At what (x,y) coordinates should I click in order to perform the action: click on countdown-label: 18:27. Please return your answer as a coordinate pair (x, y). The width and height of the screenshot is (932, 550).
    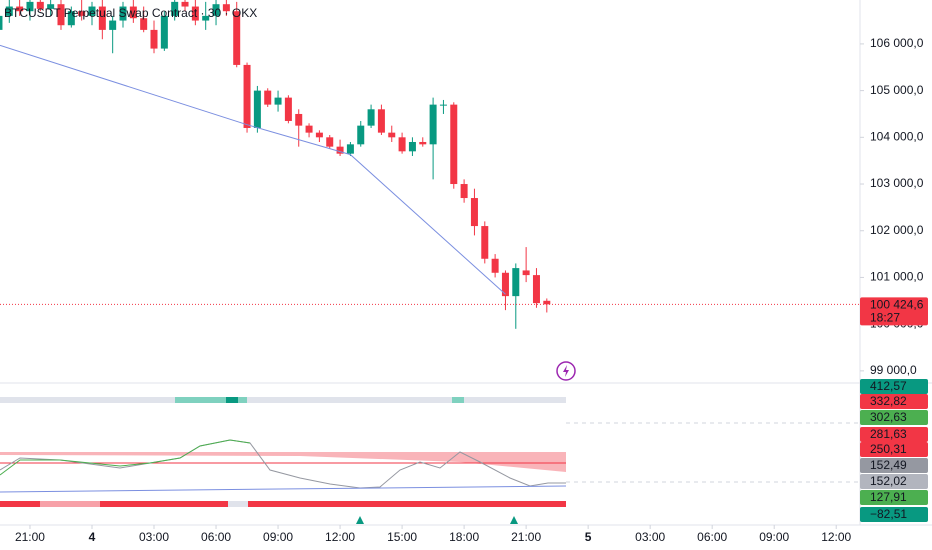
    Looking at the image, I should click on (885, 317).